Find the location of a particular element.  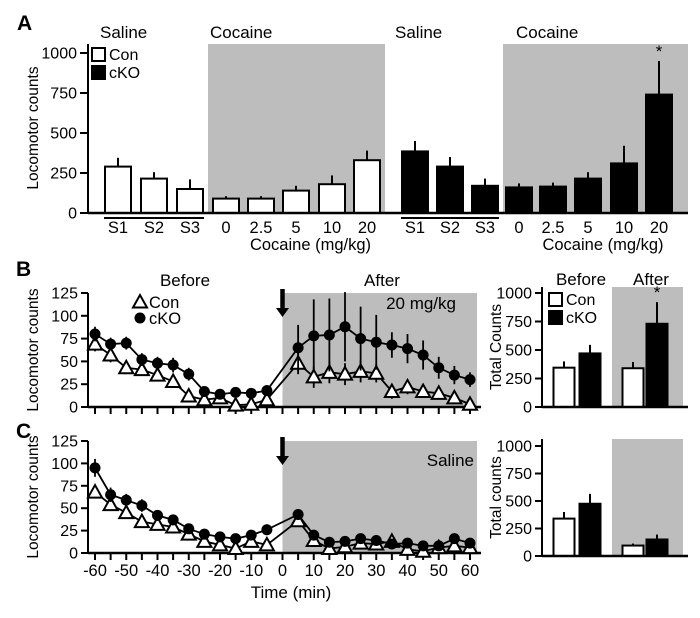

x-tick-label: 40 is located at coordinates (407, 571).